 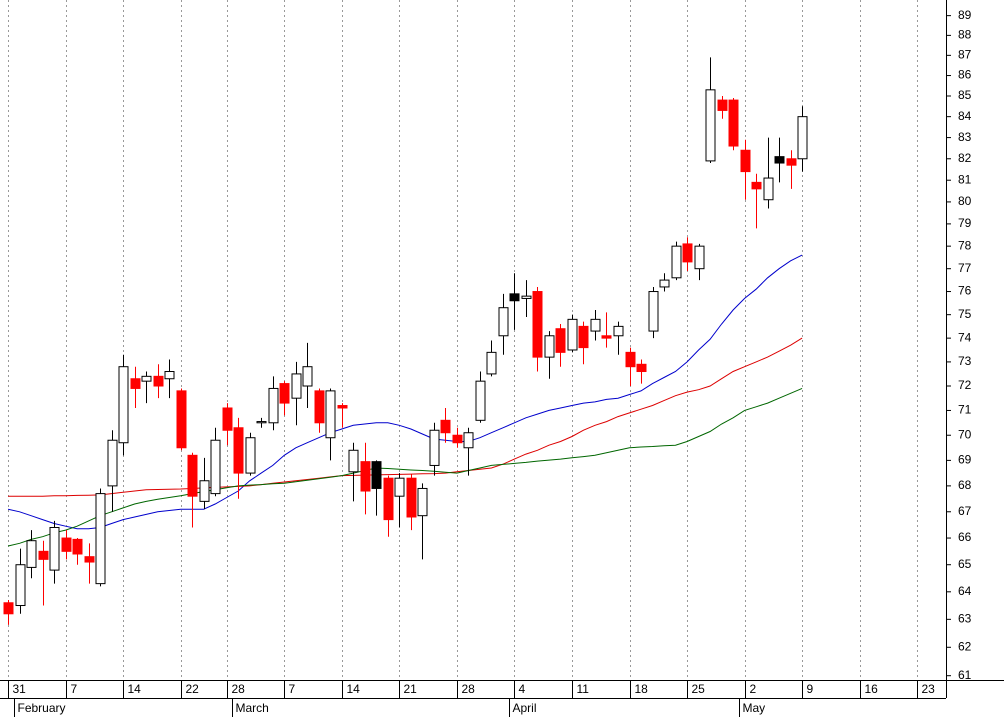 I want to click on y-tick-label: 88, so click(x=965, y=35).